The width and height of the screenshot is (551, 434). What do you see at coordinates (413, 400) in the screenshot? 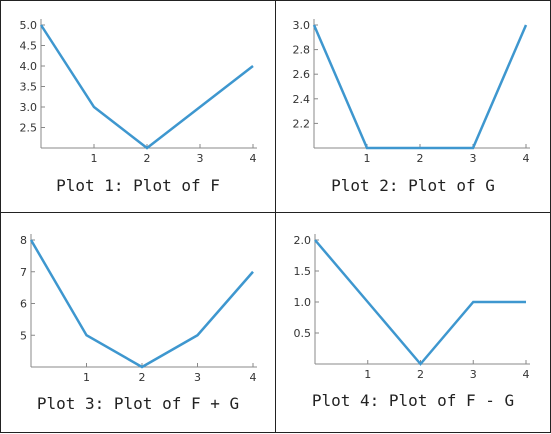
I see `plot-4-caption: Plot 4: Plot of F - G` at bounding box center [413, 400].